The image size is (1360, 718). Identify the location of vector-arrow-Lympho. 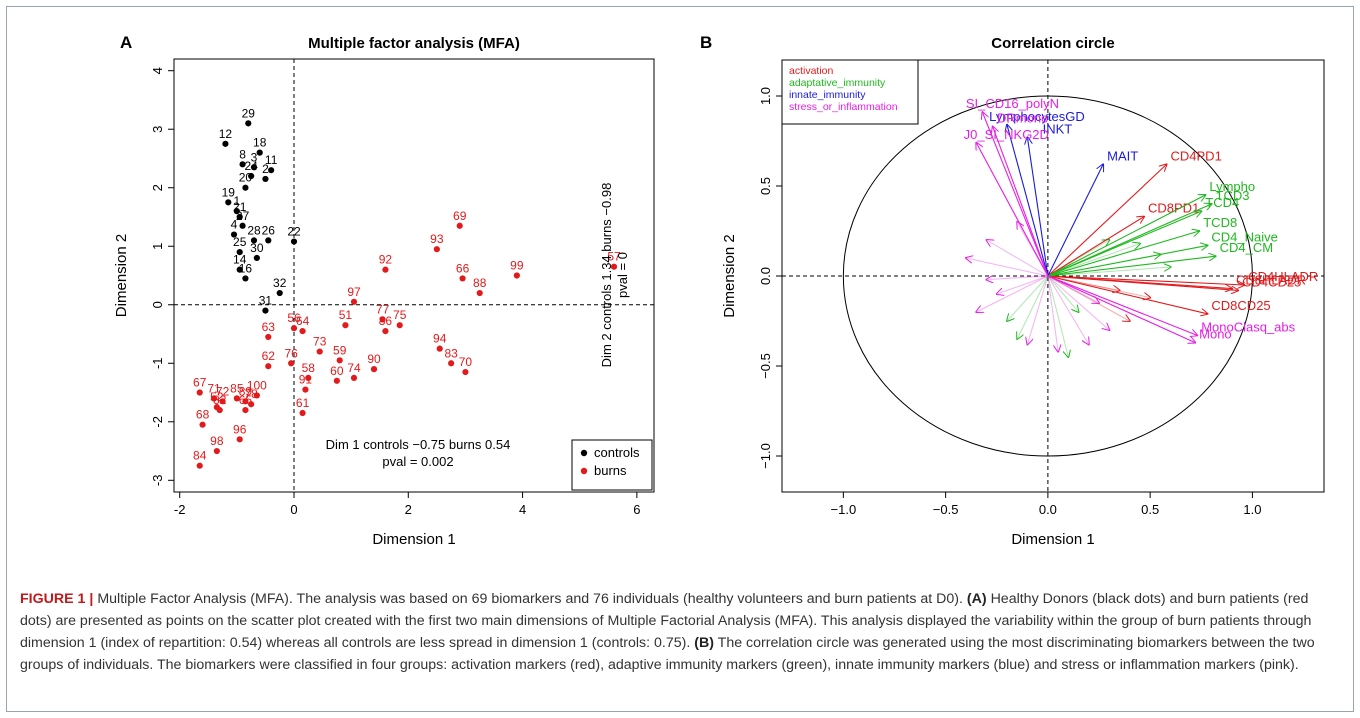
(1126, 236).